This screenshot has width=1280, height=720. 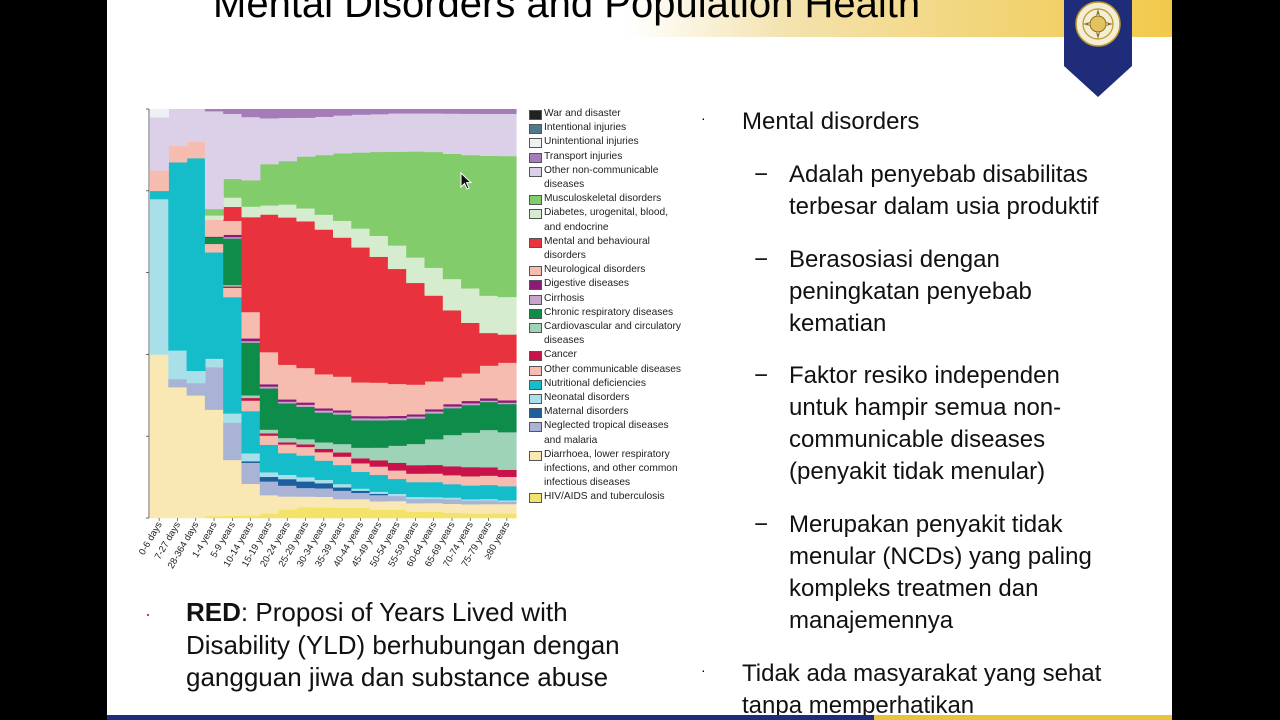 What do you see at coordinates (609, 312) in the screenshot?
I see `legend-label: Chronic respiratory diseases` at bounding box center [609, 312].